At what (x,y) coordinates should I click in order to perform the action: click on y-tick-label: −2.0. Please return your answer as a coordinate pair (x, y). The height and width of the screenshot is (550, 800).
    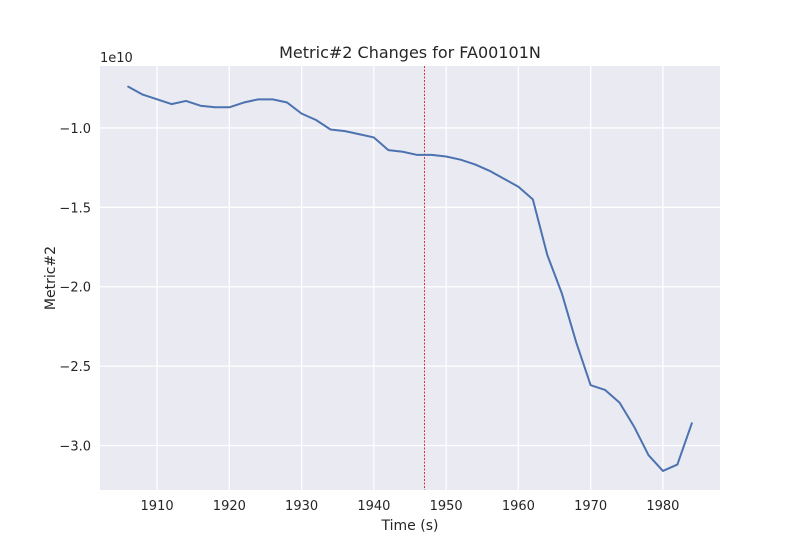
    Looking at the image, I should click on (75, 288).